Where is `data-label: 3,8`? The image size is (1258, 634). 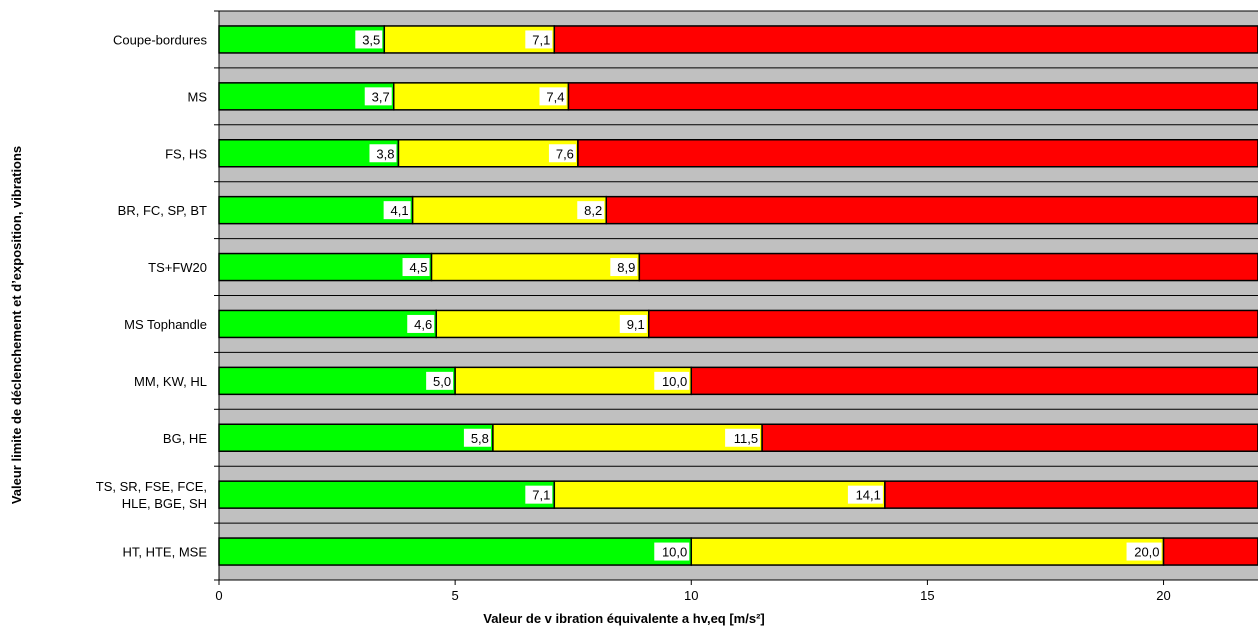 data-label: 3,8 is located at coordinates (385, 153).